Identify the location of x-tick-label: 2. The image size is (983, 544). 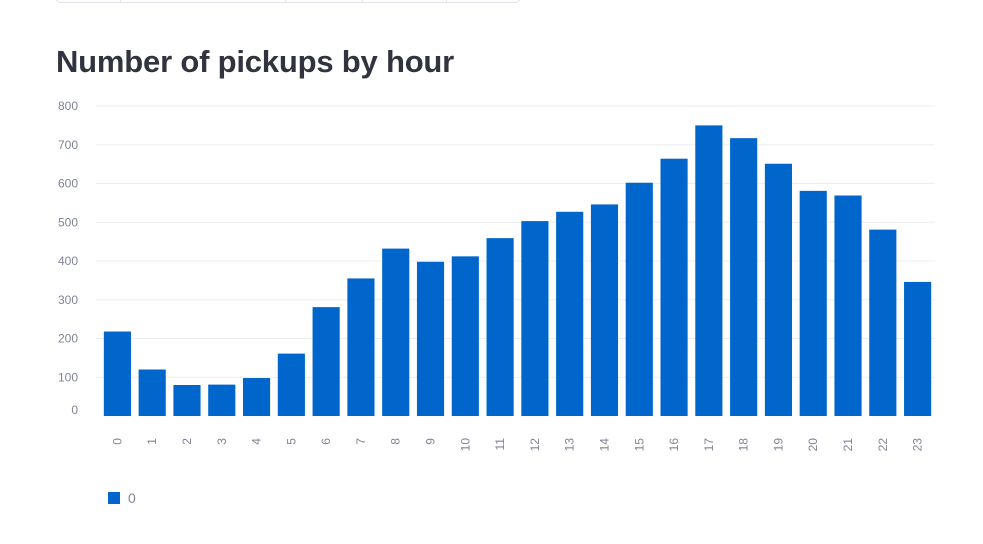
(187, 441).